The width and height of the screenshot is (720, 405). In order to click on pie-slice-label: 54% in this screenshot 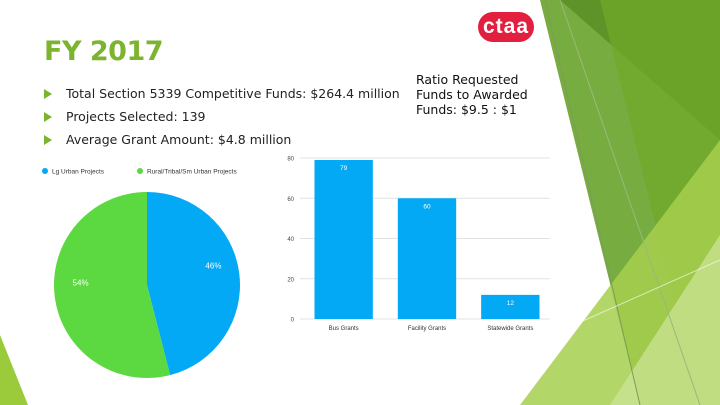, I will do `click(81, 282)`.